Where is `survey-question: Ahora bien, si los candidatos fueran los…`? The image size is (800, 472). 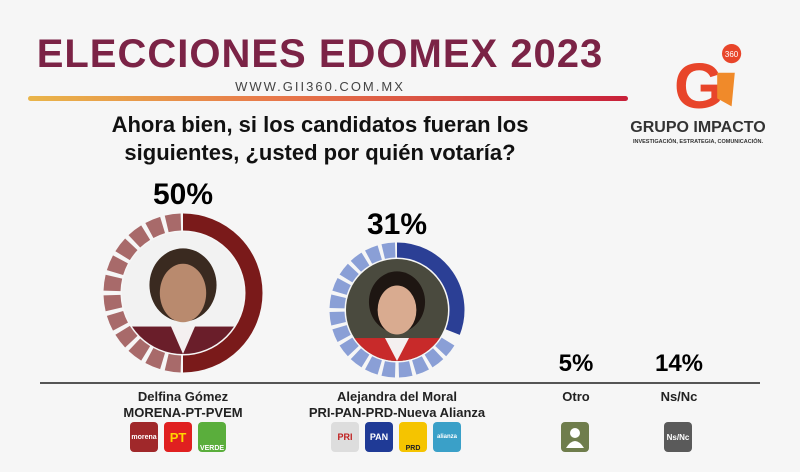
survey-question: Ahora bien, si los candidatos fueran los… is located at coordinates (320, 138).